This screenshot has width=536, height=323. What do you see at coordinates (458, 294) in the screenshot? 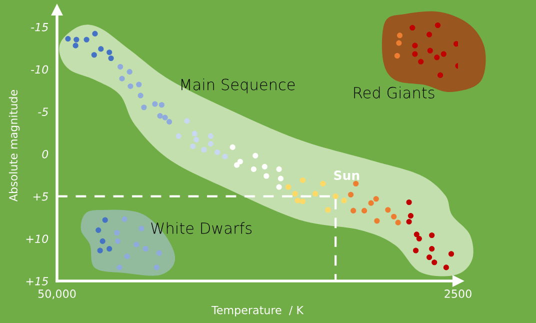
I see `x-tick-label: 2500` at bounding box center [458, 294].